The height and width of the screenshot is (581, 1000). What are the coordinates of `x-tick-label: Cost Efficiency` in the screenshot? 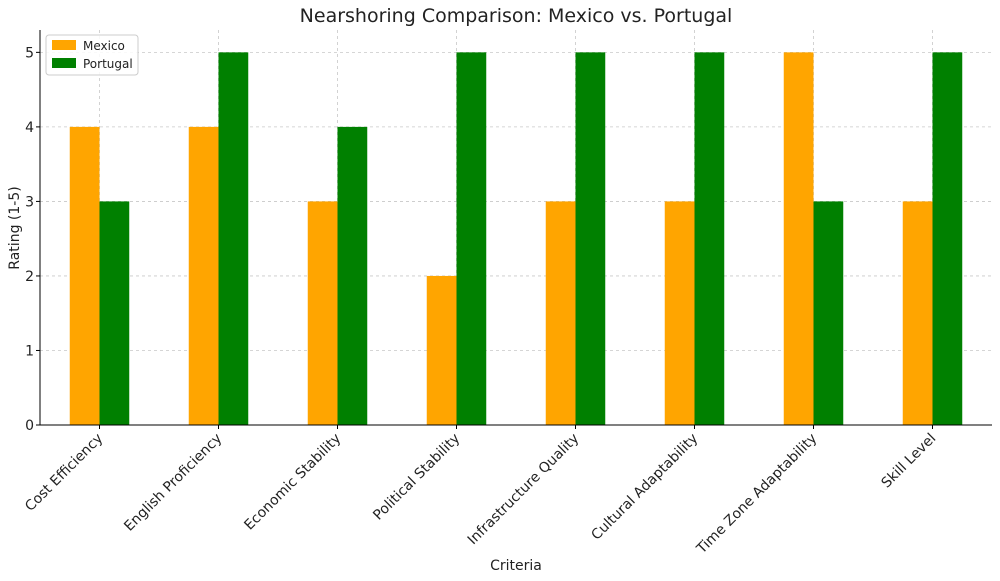 It's located at (64, 473).